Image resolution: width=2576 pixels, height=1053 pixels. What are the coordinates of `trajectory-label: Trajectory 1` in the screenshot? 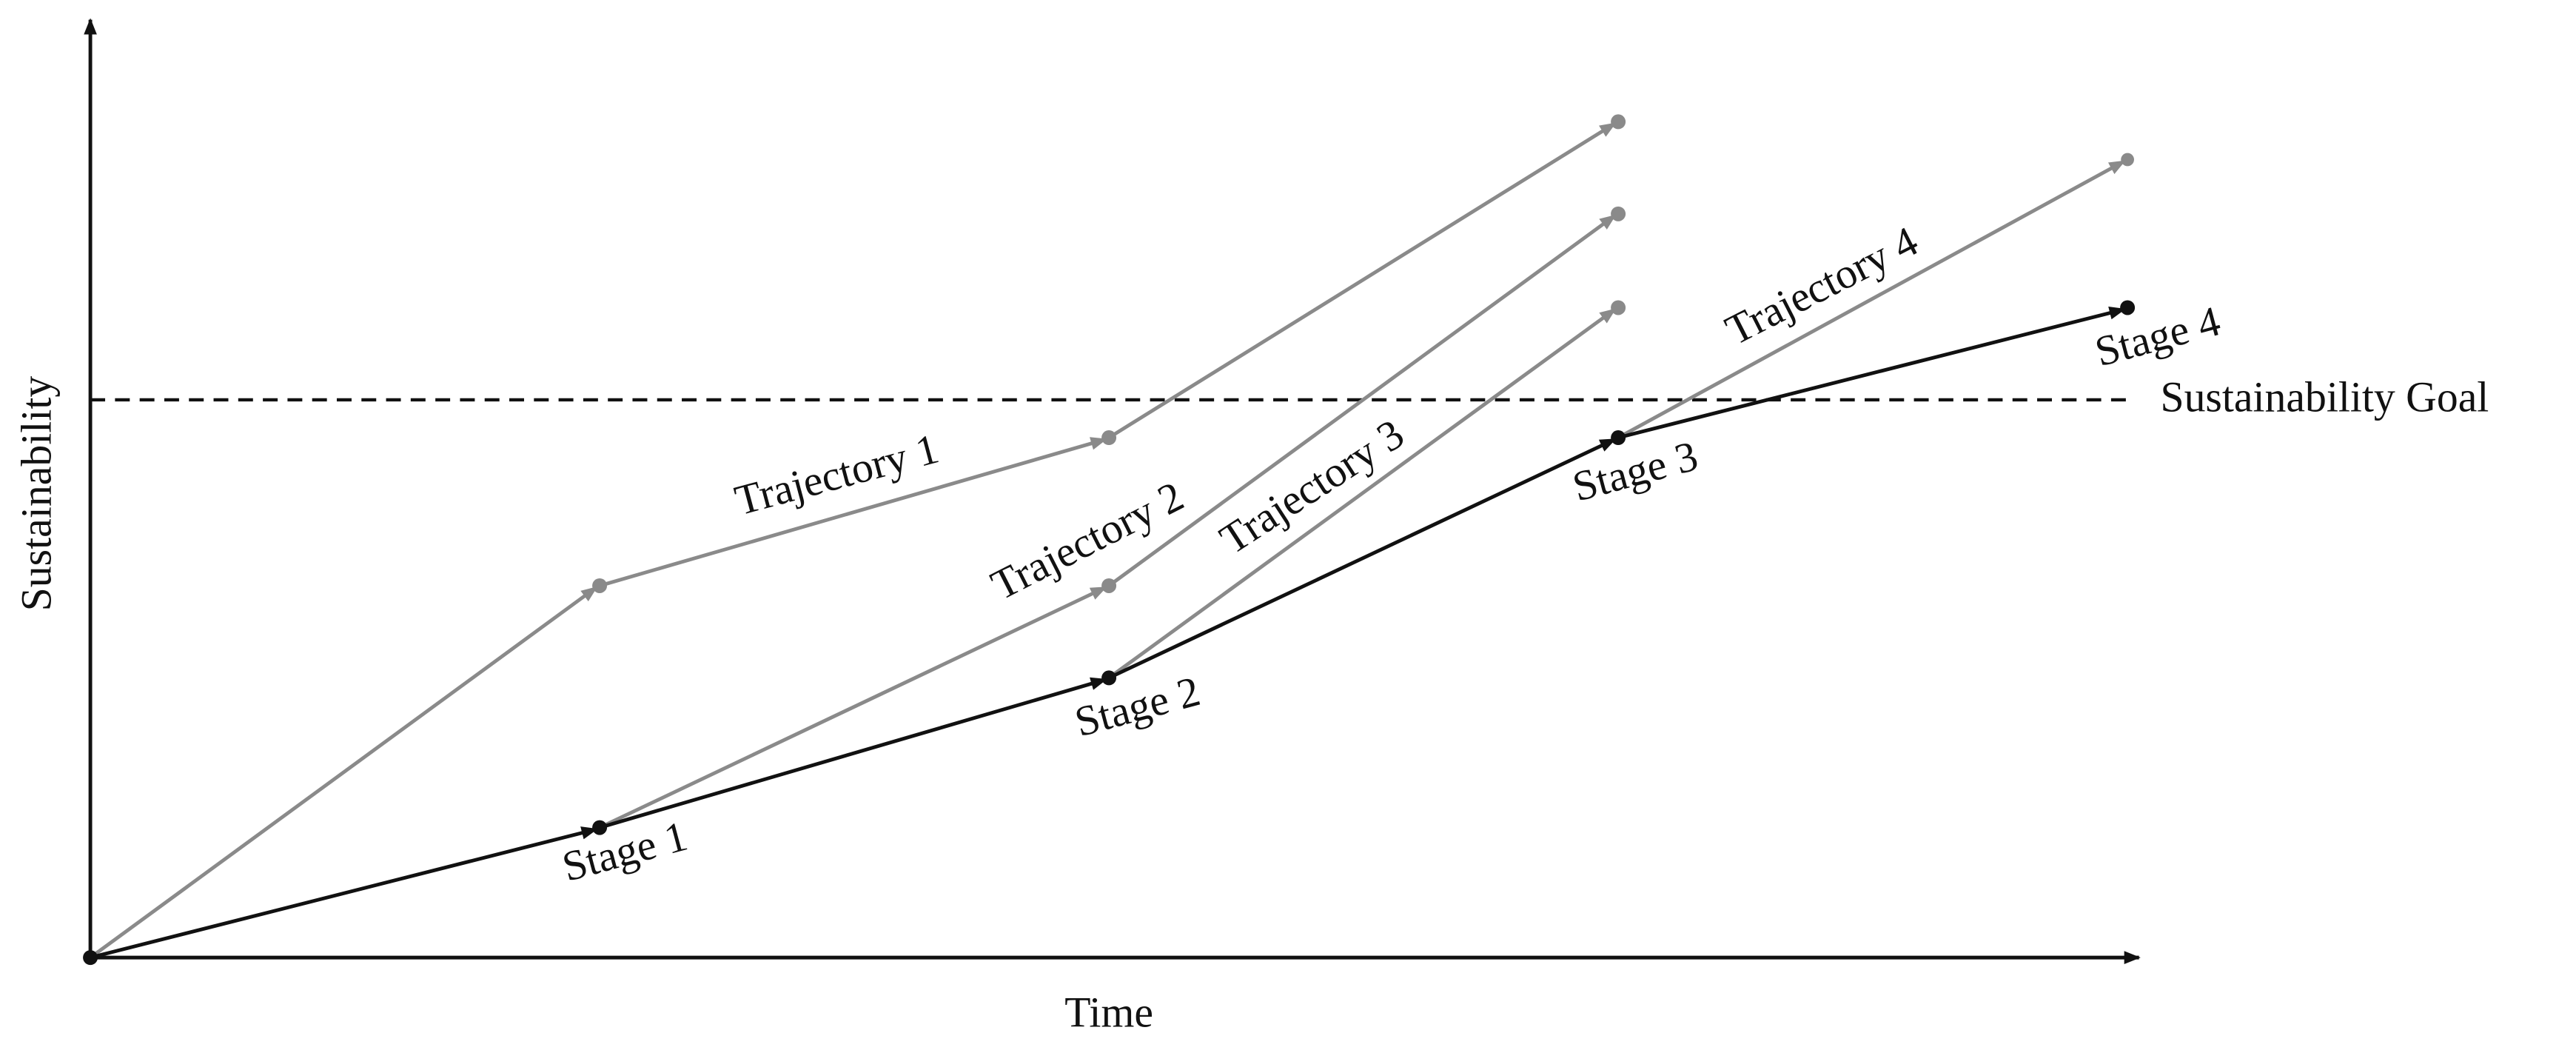 It's located at (836, 475).